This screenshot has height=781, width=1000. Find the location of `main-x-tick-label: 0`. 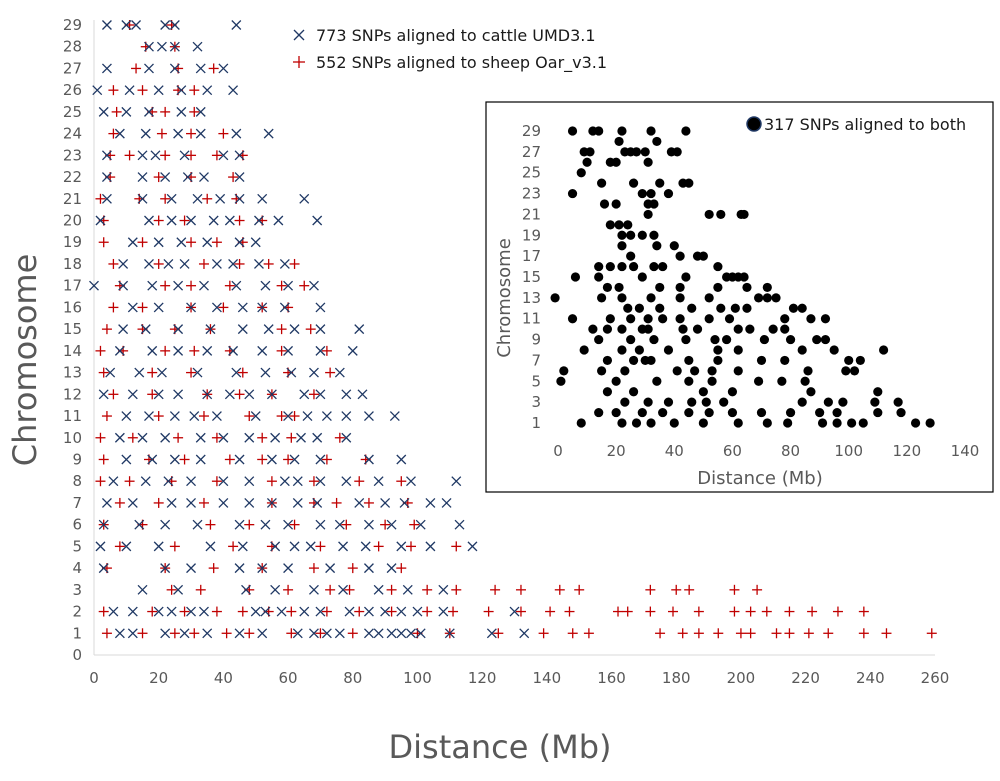

main-x-tick-label: 0 is located at coordinates (94, 678).